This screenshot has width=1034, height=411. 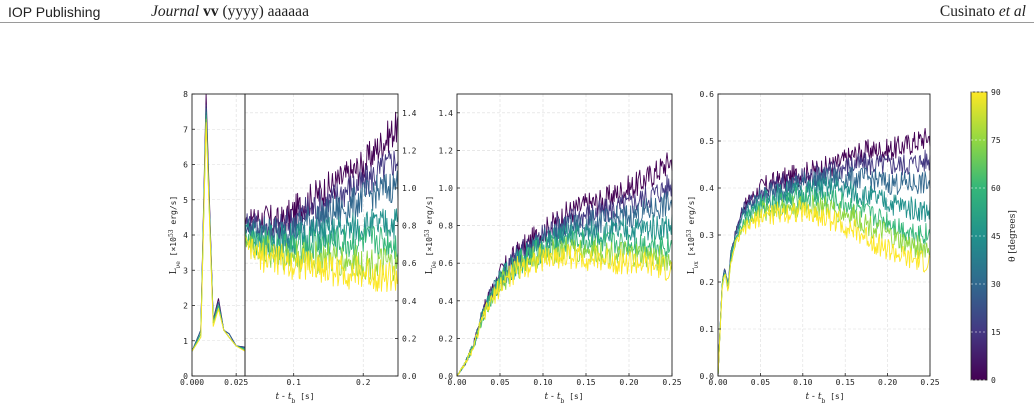 What do you see at coordinates (446, 113) in the screenshot?
I see `p2-ytick-label: 1.4` at bounding box center [446, 113].